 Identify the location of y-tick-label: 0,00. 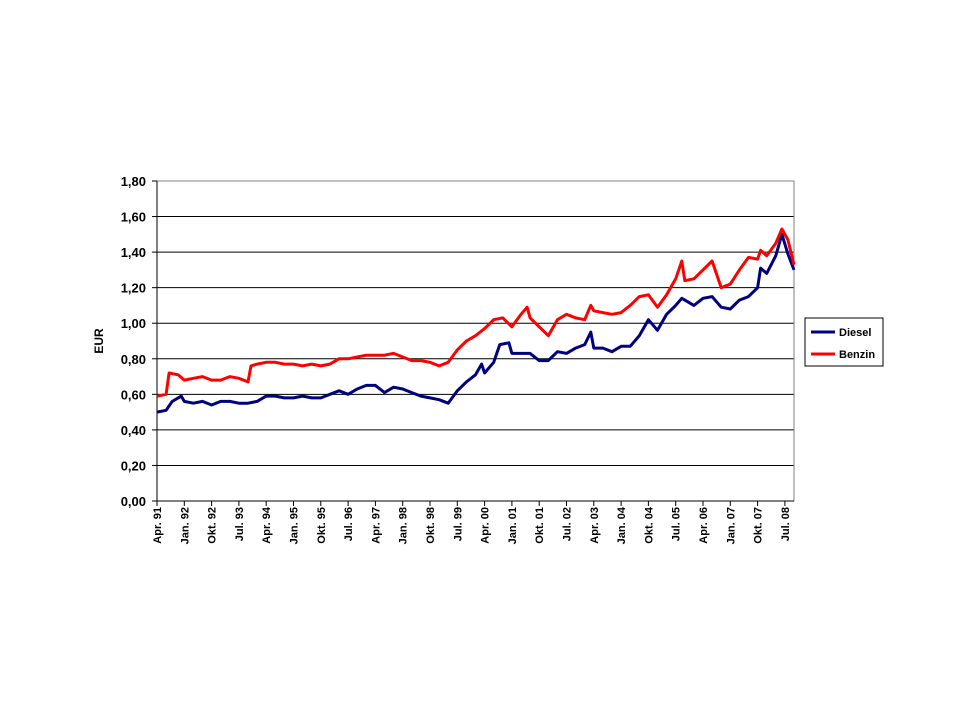
(133, 501).